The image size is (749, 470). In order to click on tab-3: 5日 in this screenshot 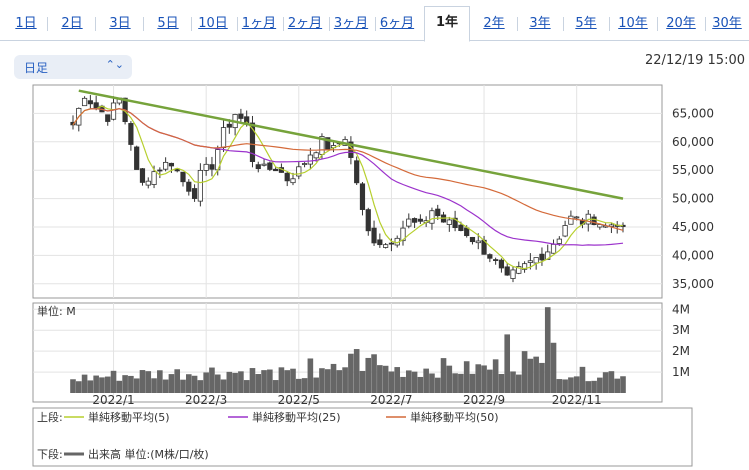, I will do `click(168, 23)`.